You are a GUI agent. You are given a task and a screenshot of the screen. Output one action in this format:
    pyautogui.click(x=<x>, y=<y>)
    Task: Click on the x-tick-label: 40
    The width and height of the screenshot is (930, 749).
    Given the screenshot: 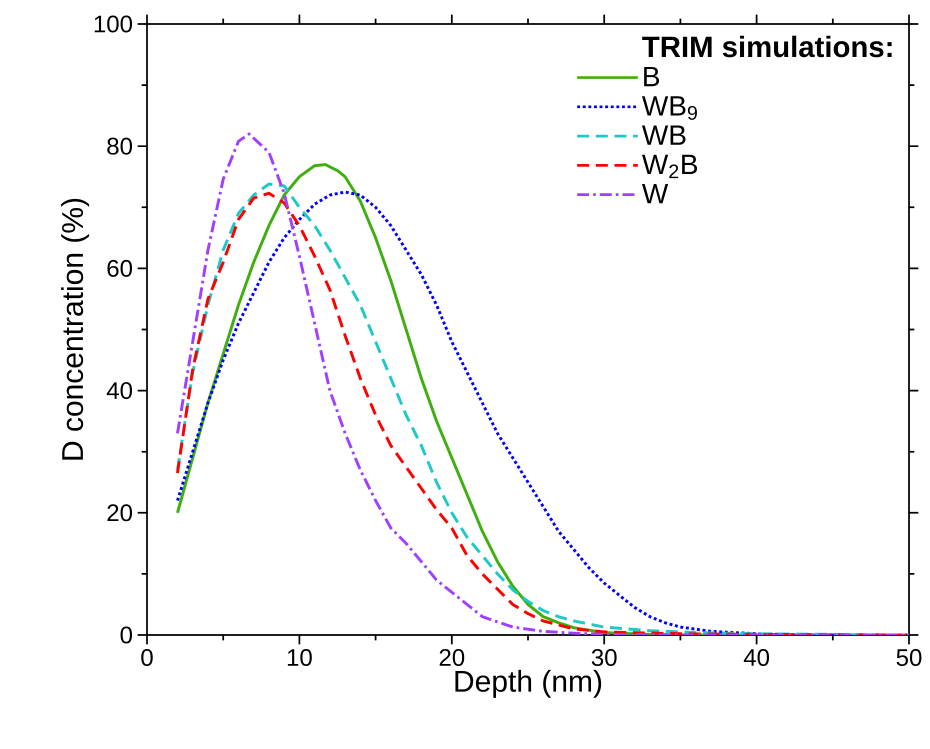 What is the action you would take?
    pyautogui.click(x=757, y=657)
    